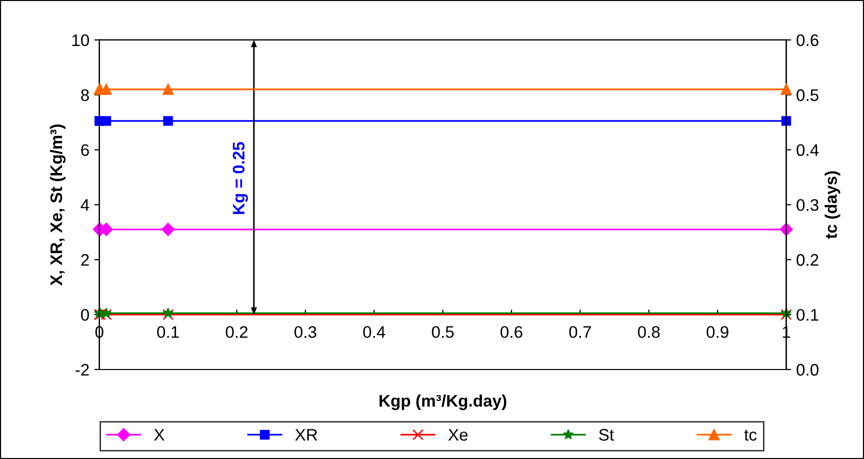 The width and height of the screenshot is (864, 459). I want to click on legend-label: tc, so click(750, 435).